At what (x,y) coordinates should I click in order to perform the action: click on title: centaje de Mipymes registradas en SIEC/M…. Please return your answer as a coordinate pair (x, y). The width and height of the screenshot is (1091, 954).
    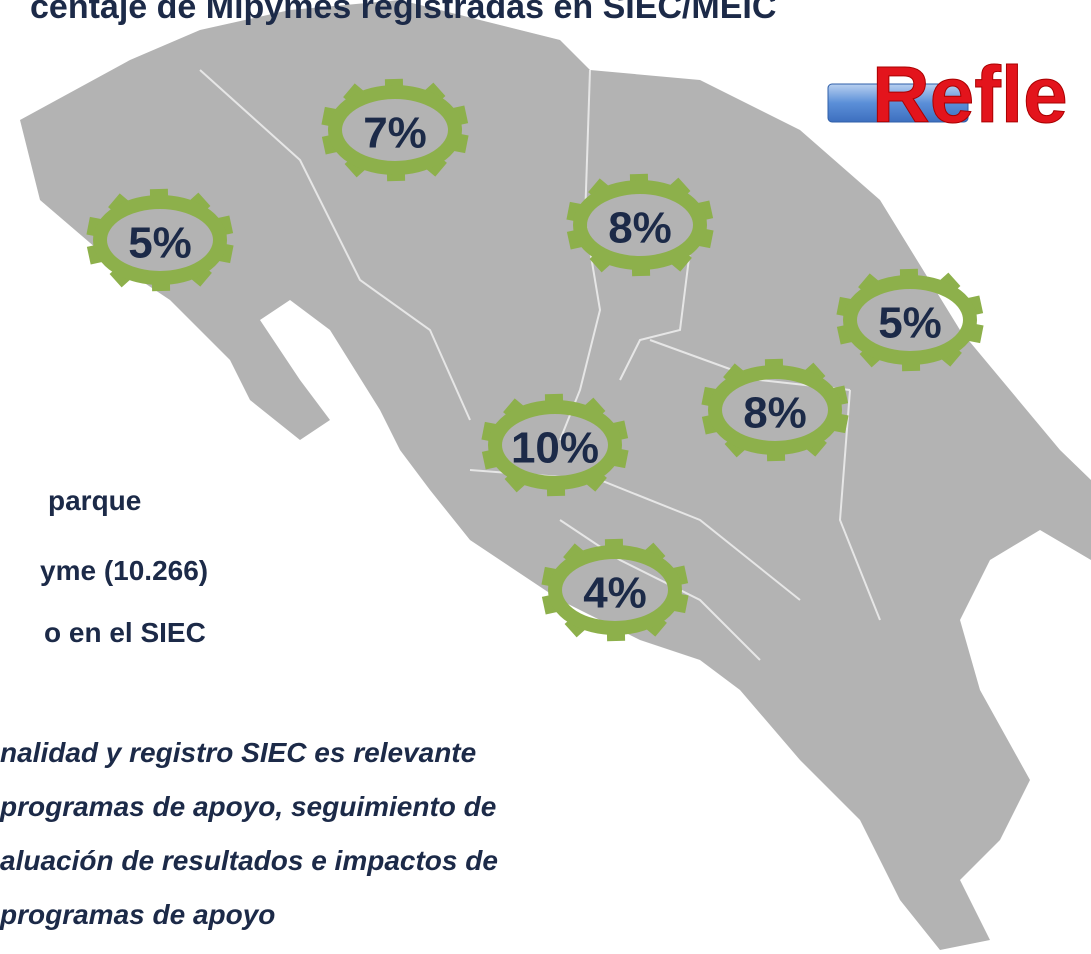
    Looking at the image, I should click on (403, 13).